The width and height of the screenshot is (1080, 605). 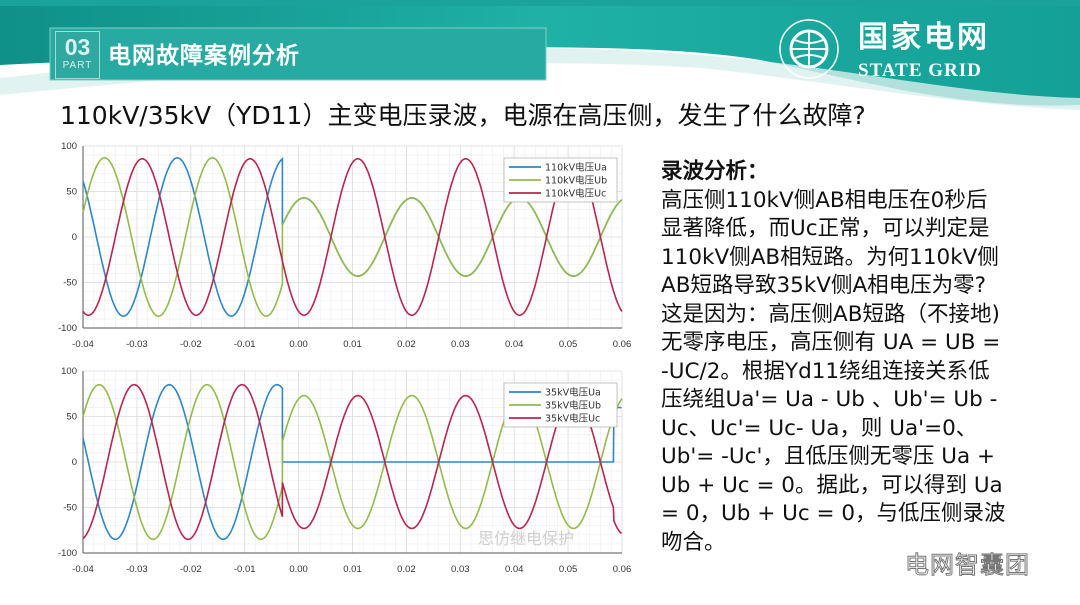 I want to click on analysis-title: 录波分析：, so click(x=715, y=171).